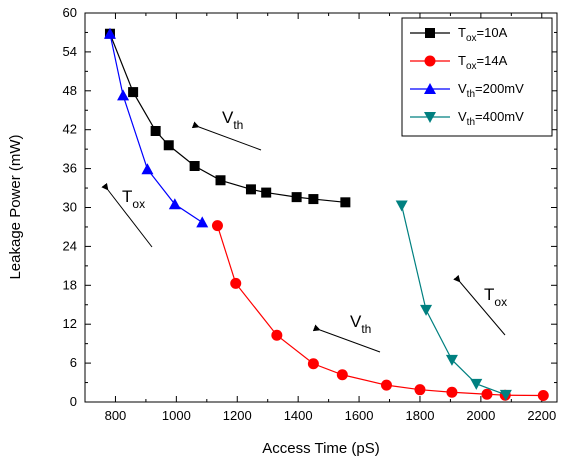 Image resolution: width=567 pixels, height=461 pixels. Describe the element at coordinates (176, 415) in the screenshot. I see `x-tick-label: 1000` at that location.